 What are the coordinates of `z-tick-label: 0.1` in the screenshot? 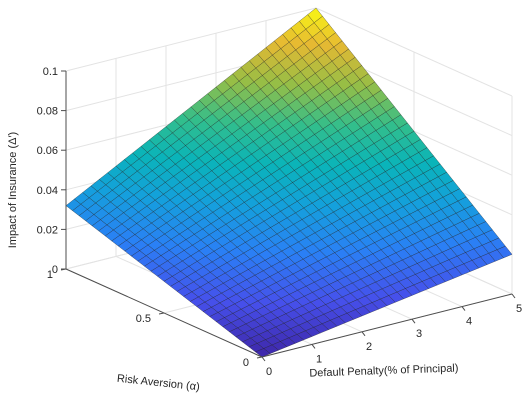 It's located at (50, 72).